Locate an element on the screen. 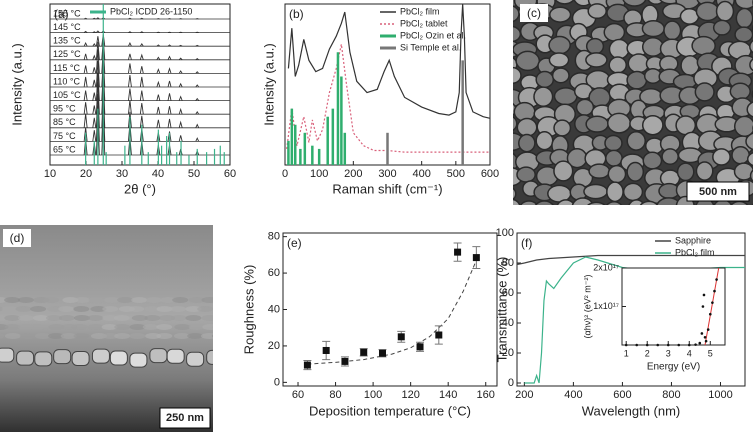 This screenshot has width=753, height=432. y-tick-label: 2x10¹⁷ is located at coordinates (606, 267).